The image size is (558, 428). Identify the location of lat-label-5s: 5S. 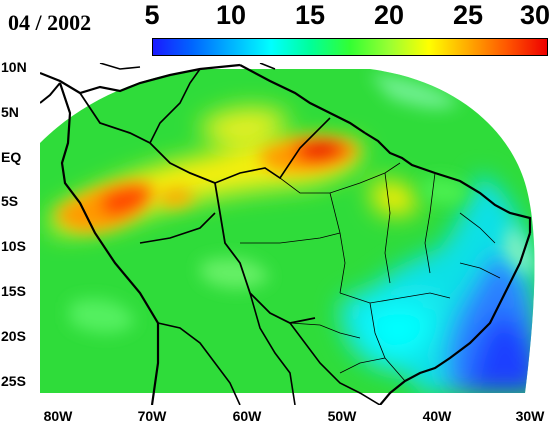
(10, 201).